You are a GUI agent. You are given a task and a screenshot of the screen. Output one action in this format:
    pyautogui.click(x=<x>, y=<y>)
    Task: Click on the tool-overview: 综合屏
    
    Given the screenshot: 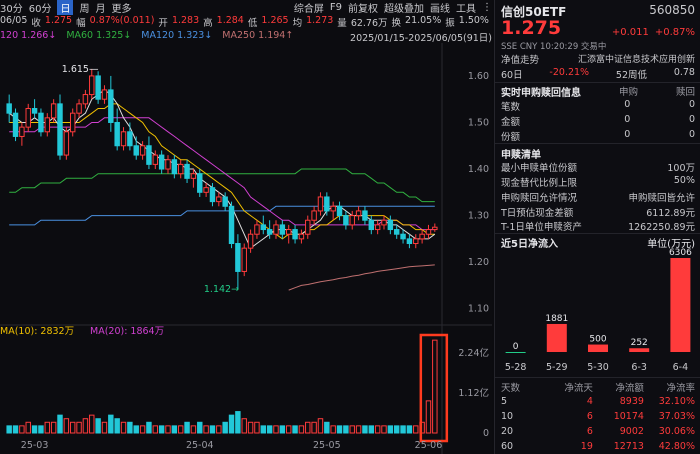 What is the action you would take?
    pyautogui.click(x=308, y=9)
    